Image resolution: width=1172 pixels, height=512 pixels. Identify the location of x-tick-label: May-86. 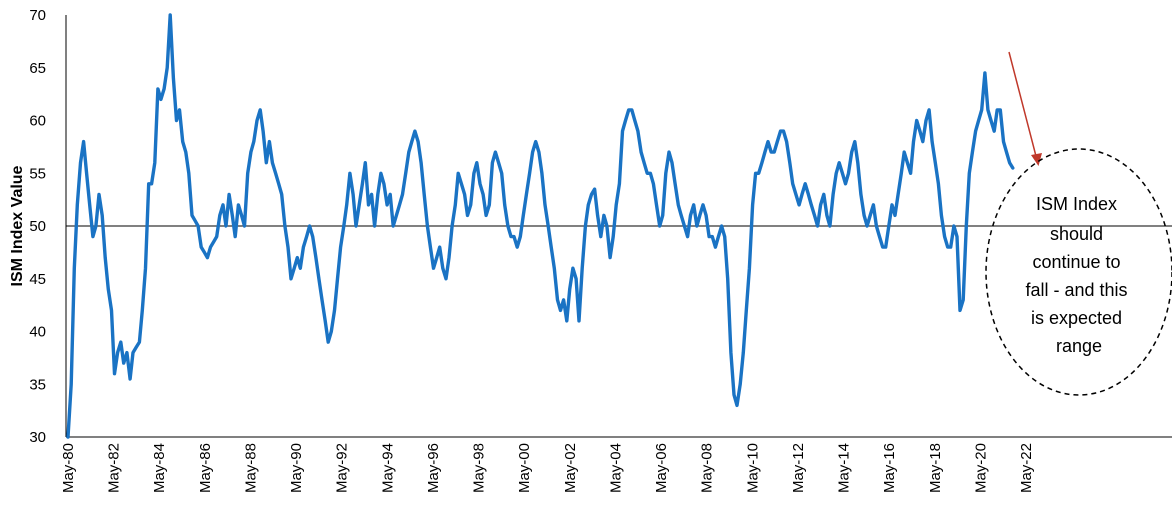
(205, 468).